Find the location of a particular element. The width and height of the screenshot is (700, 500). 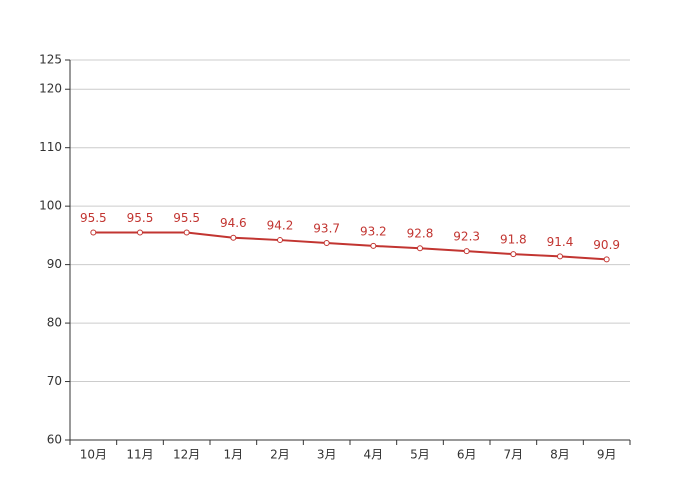

x-tick-label: 7月 is located at coordinates (514, 455).